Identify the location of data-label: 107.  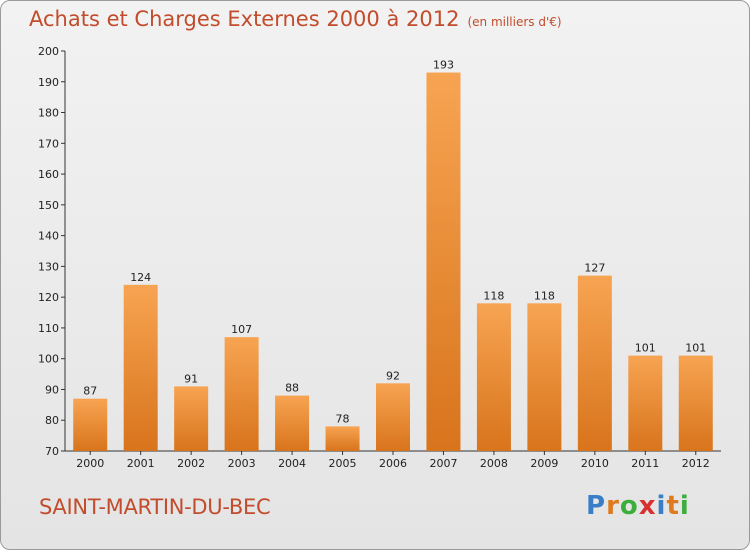
(241, 329).